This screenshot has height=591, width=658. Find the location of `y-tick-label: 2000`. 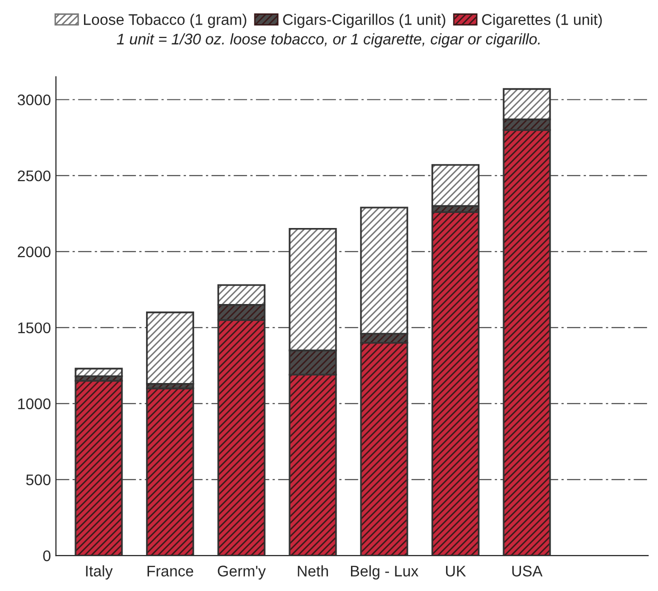

y-tick-label: 2000 is located at coordinates (34, 252).